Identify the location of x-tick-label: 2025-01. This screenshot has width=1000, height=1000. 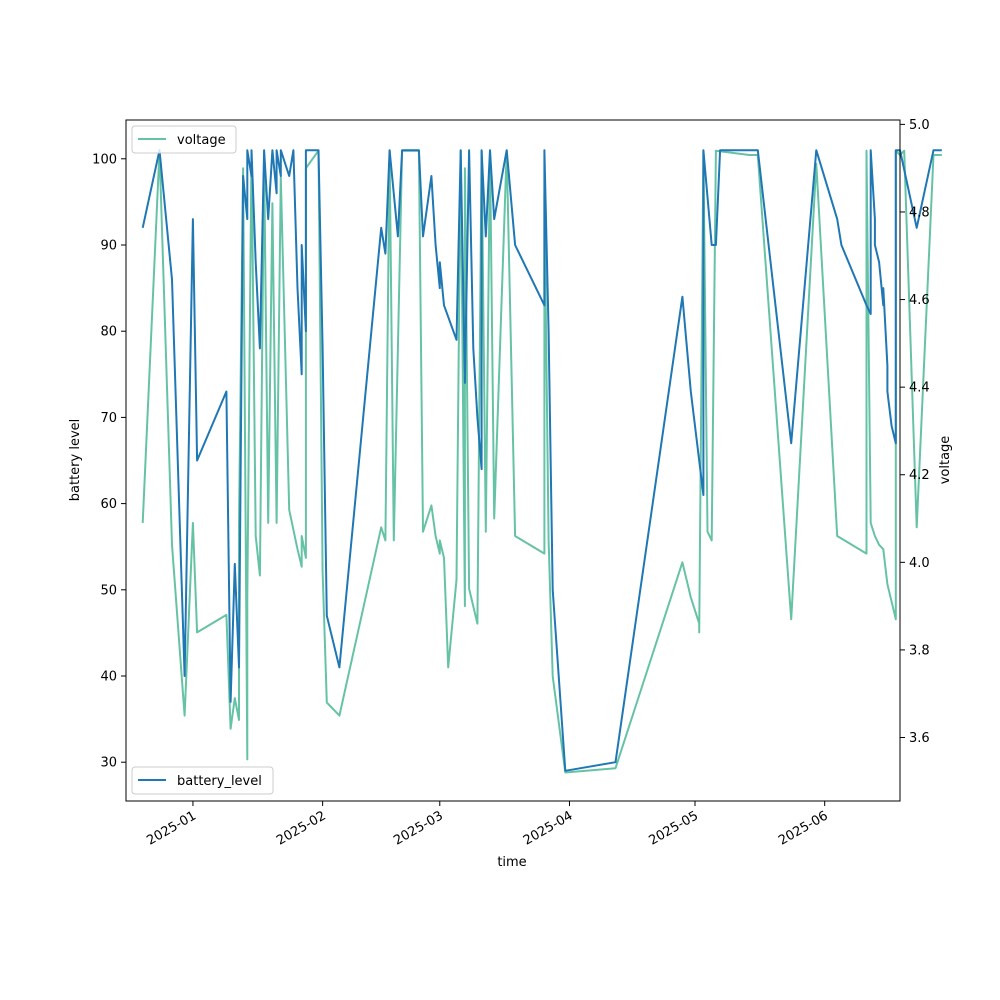
(171, 828).